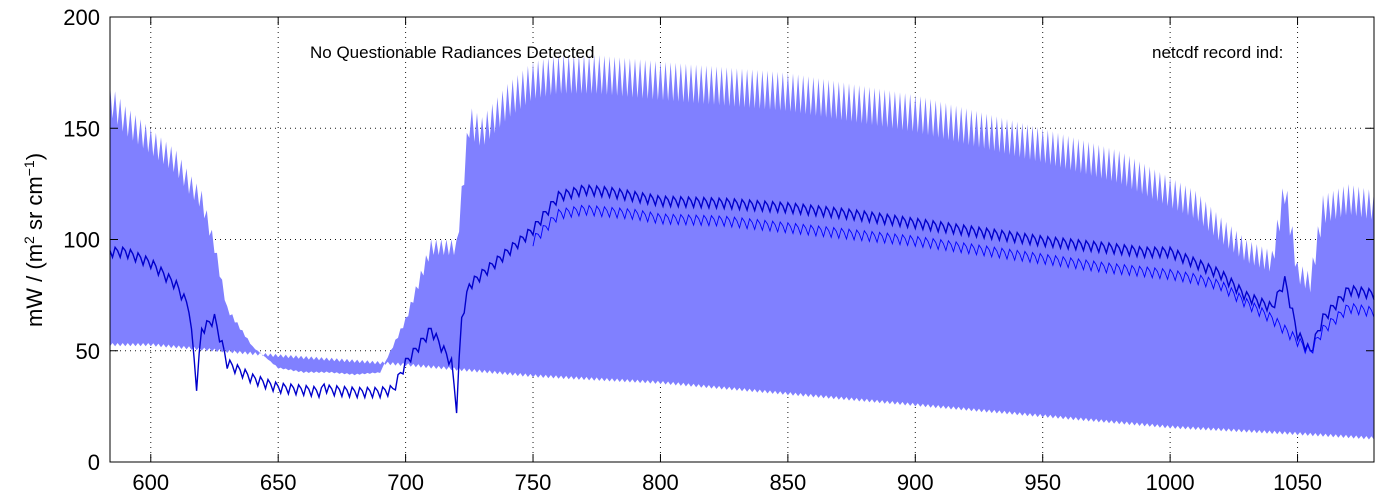 This screenshot has height=500, width=1382. I want to click on annotation-record-index: netcdf record ind:, so click(1217, 52).